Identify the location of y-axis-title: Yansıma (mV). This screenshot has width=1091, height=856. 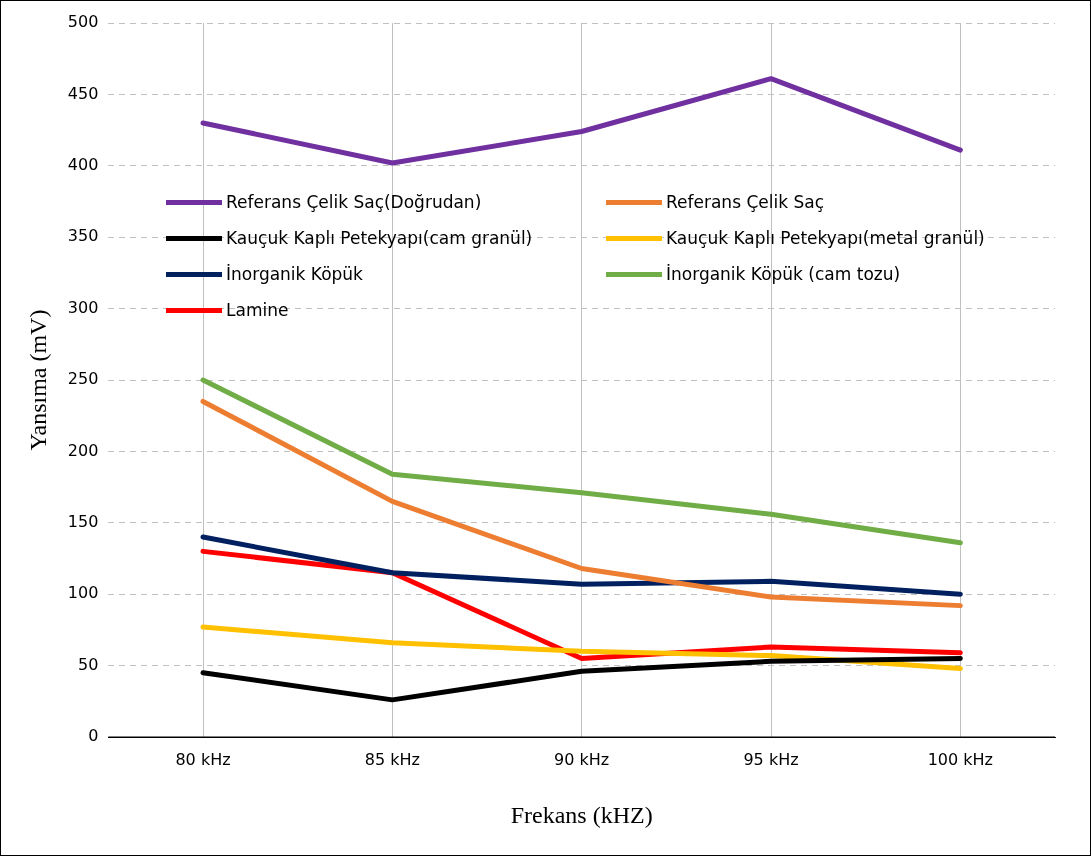
(37, 380).